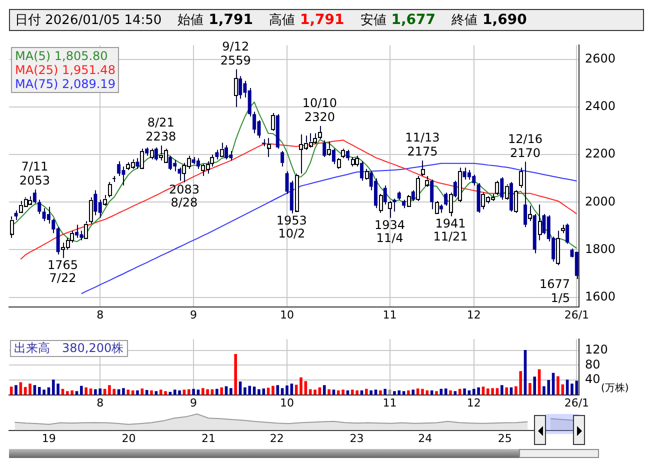 The width and height of the screenshot is (653, 470). I want to click on text: 1,677, so click(413, 20).